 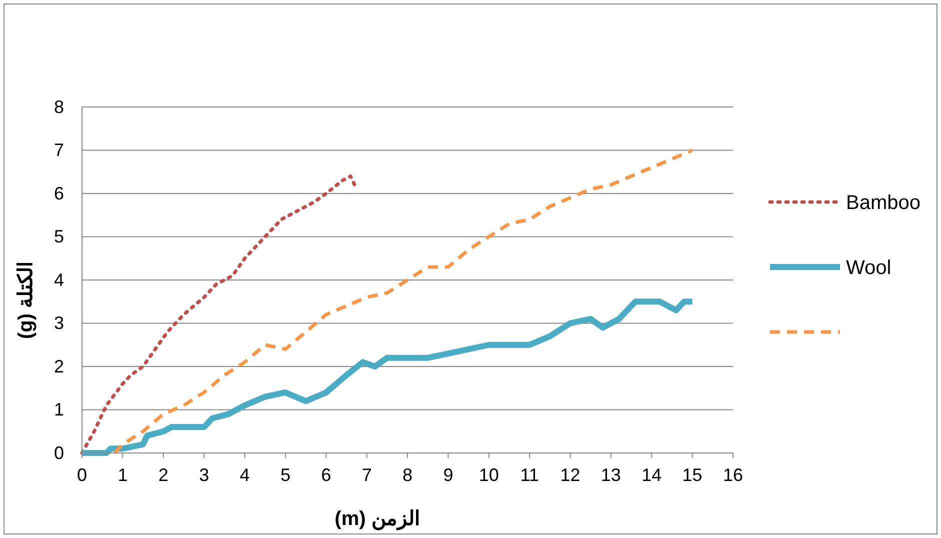 I want to click on x-tick-label: 16, so click(x=733, y=474).